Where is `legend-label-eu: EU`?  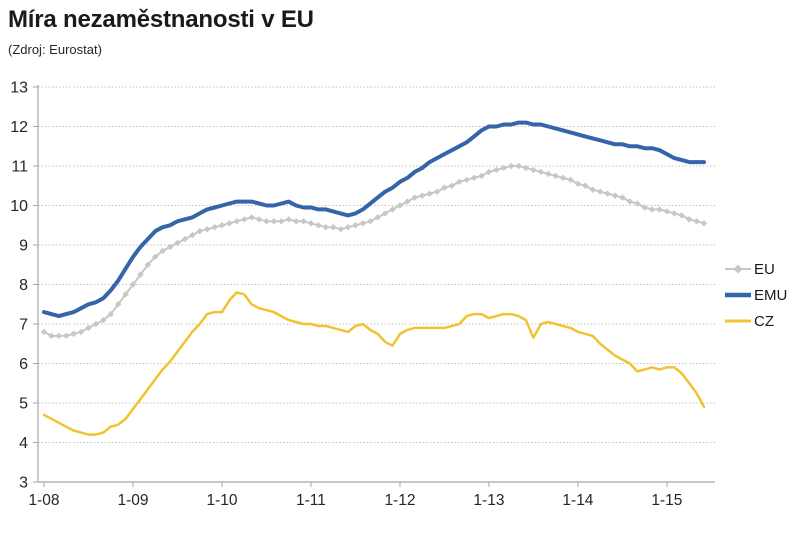
legend-label-eu: EU is located at coordinates (764, 269).